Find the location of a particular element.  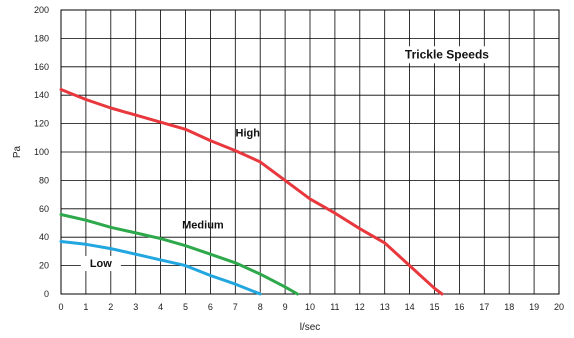

chart-title: Trickle Speeds is located at coordinates (447, 54).